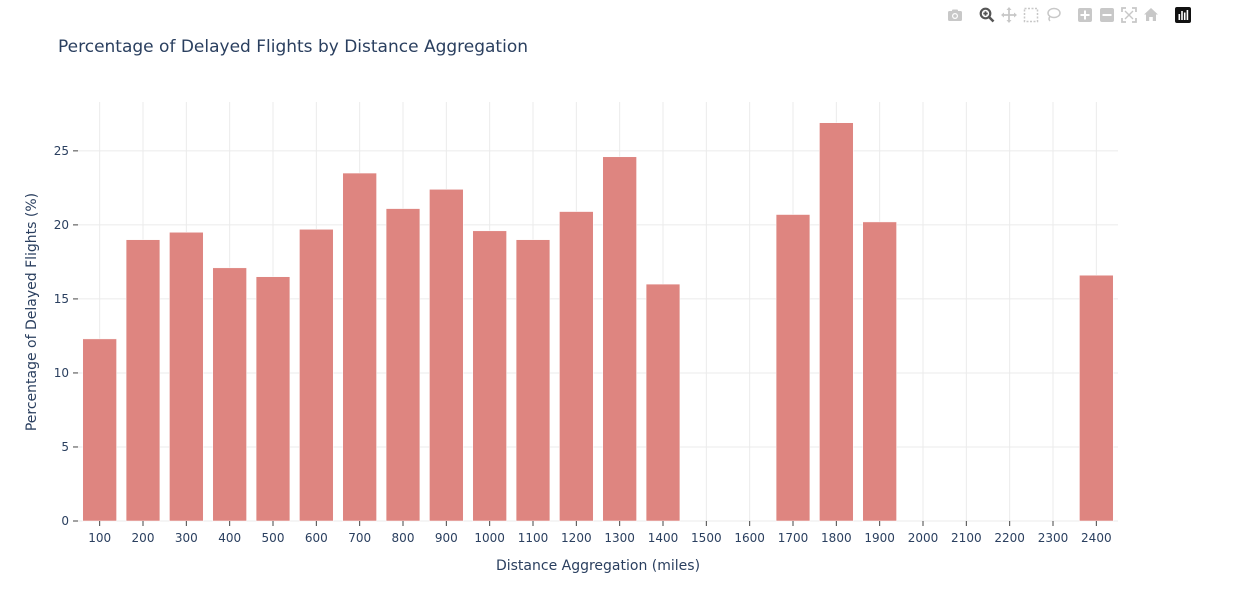  I want to click on reset-axes-button, so click(1151, 15).